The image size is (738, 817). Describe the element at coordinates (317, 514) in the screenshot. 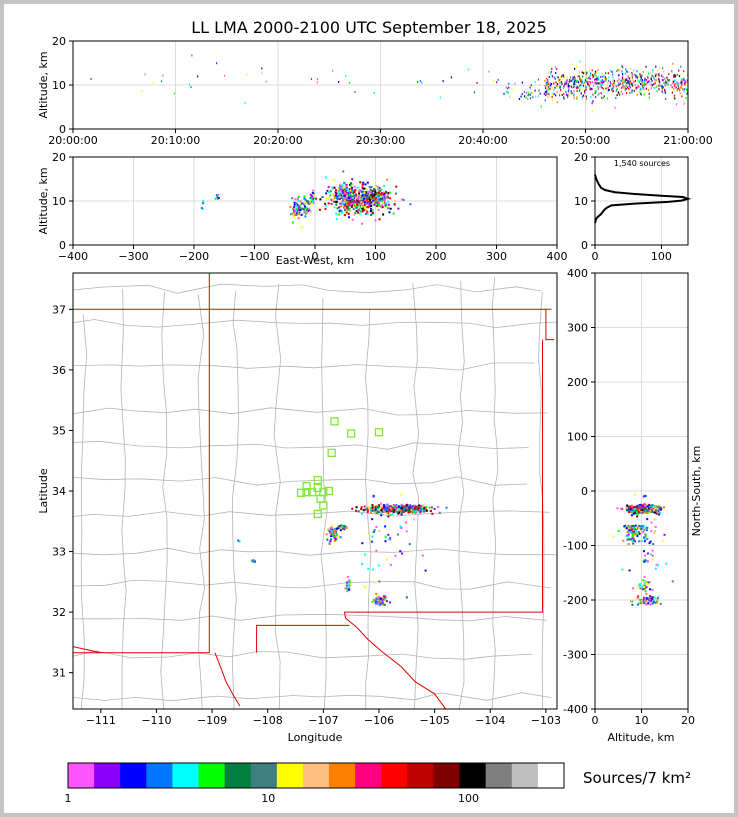

I see `station-marker` at that location.